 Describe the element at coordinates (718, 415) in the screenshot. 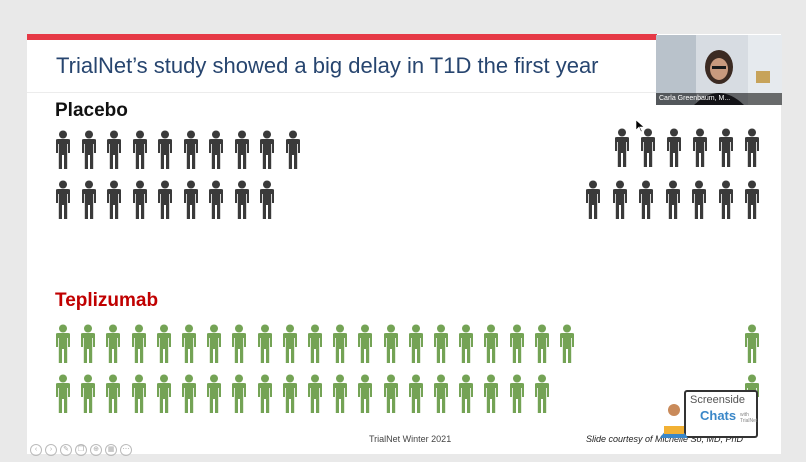

I see `logo-line2: Chats` at that location.